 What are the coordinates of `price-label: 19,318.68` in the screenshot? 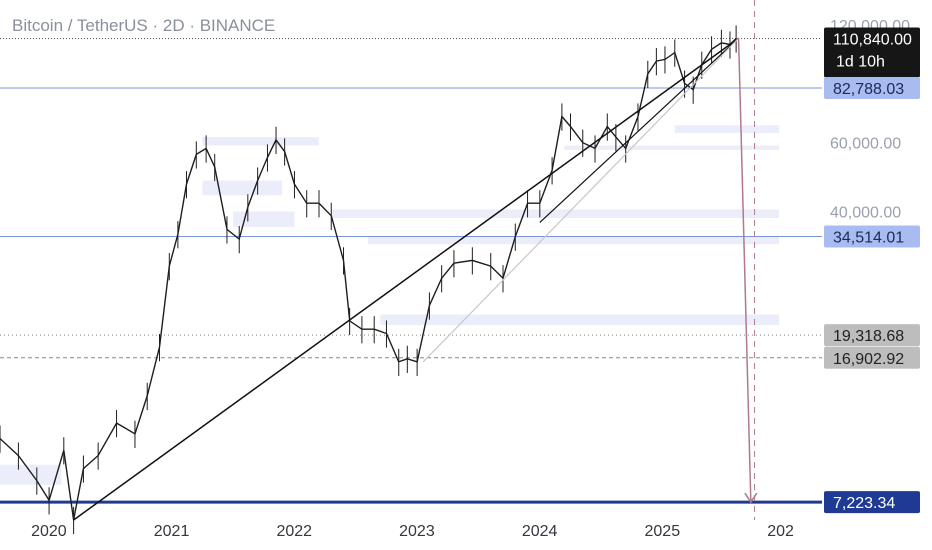 It's located at (868, 336).